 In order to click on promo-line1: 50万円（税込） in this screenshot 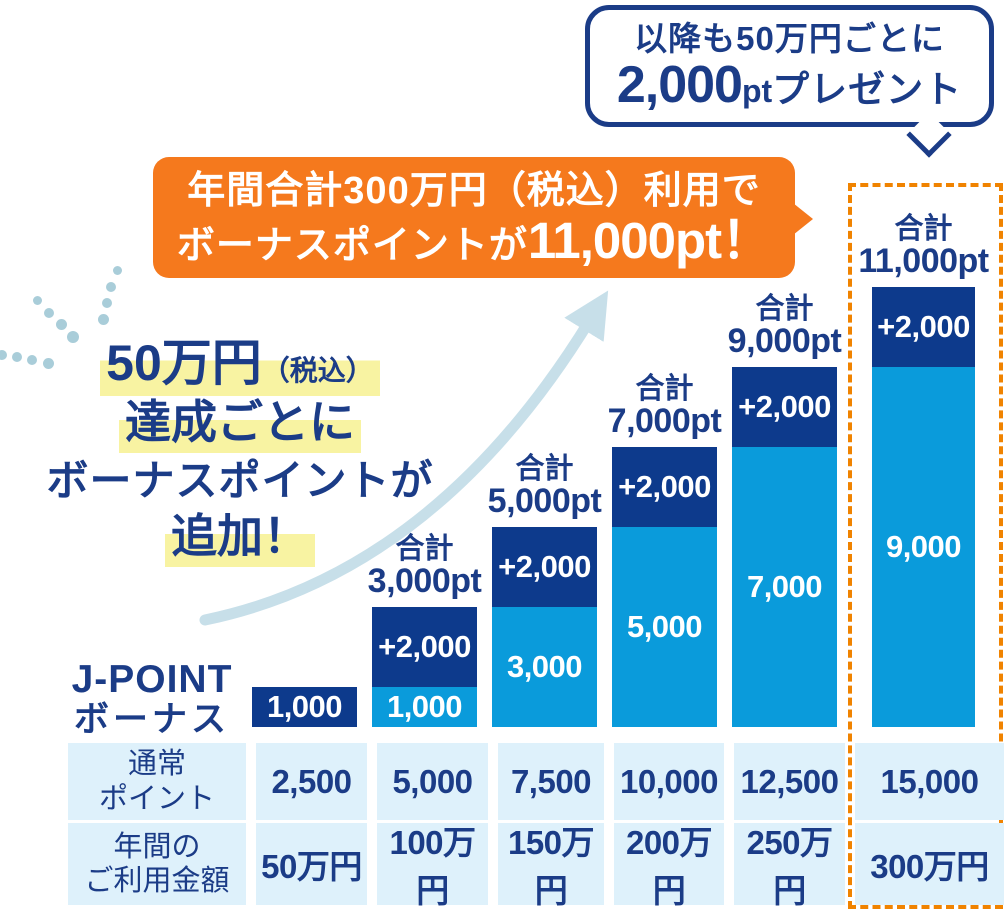, I will do `click(240, 365)`.